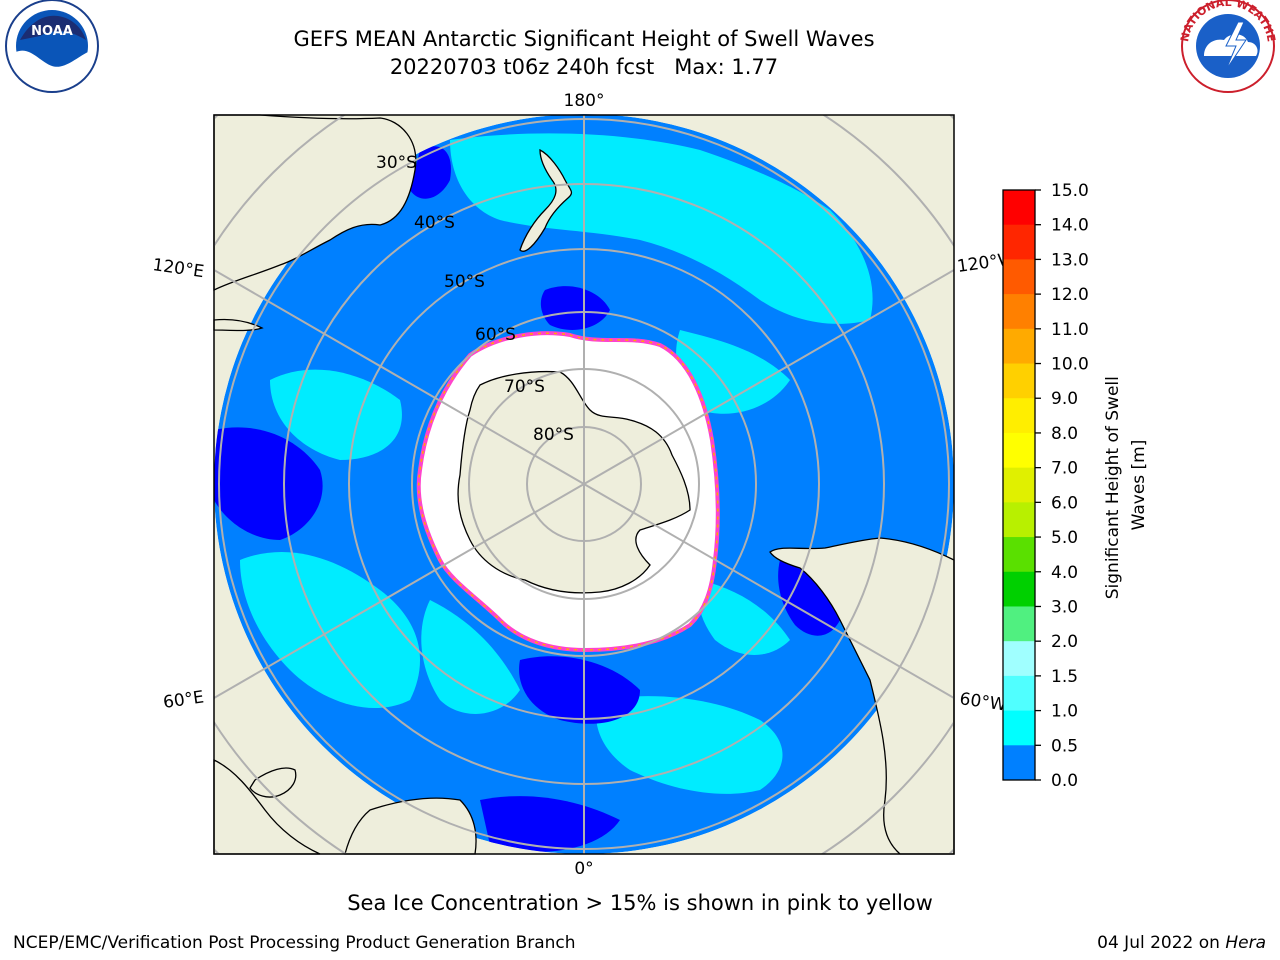 The height and width of the screenshot is (960, 1280). Describe the element at coordinates (1064, 607) in the screenshot. I see `colorbar-tick-label: 3.0` at that location.